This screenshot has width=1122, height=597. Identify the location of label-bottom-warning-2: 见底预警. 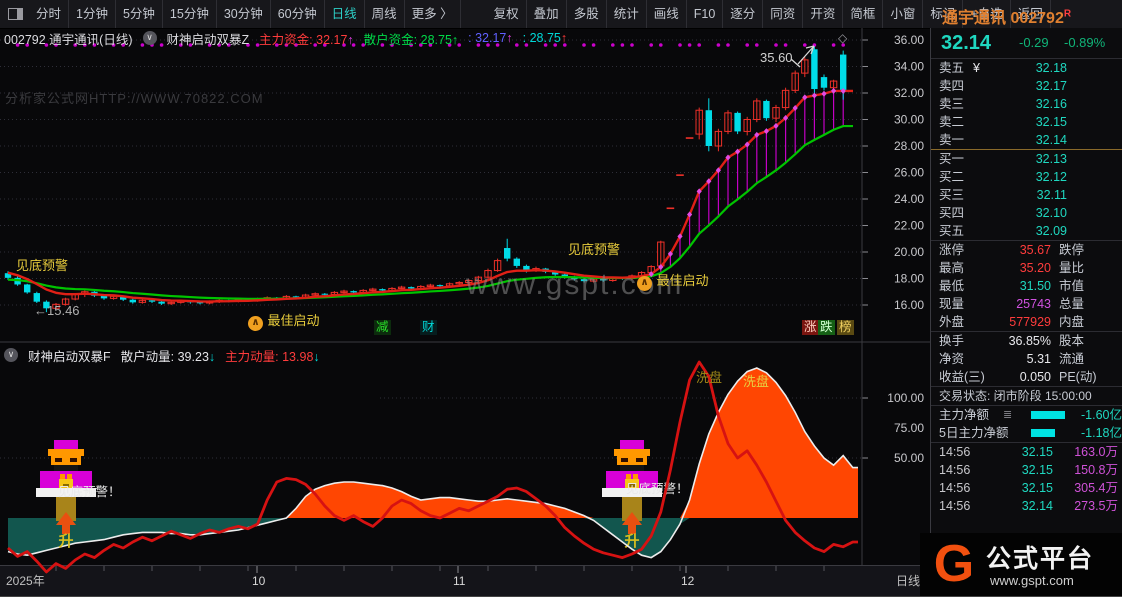
(594, 249).